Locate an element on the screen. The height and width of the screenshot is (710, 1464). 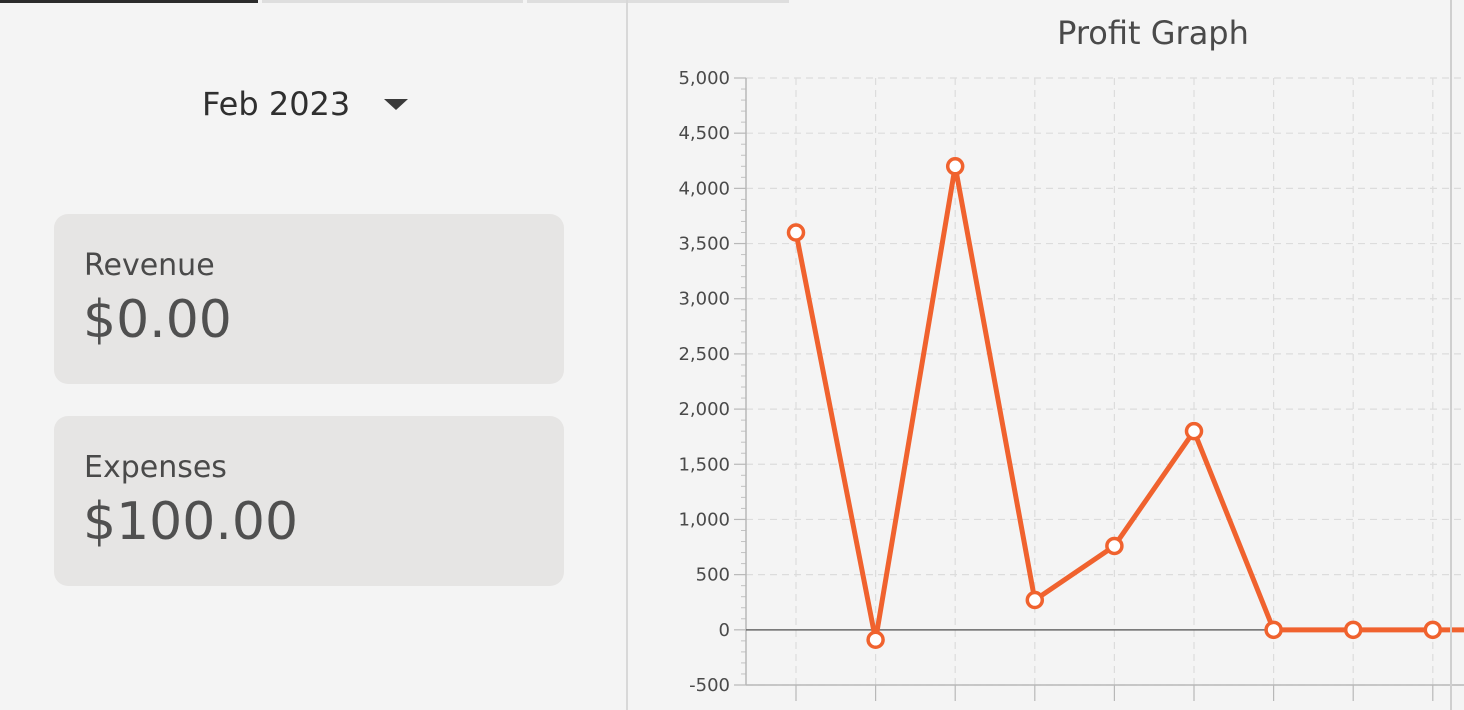
y-tick-label: 3,000 is located at coordinates (704, 299).